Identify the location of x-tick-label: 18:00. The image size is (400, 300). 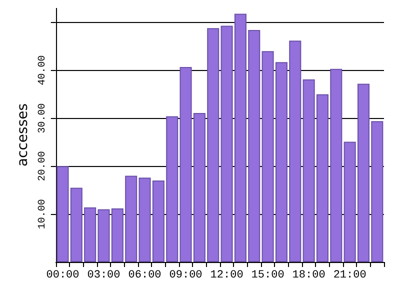
(309, 276).